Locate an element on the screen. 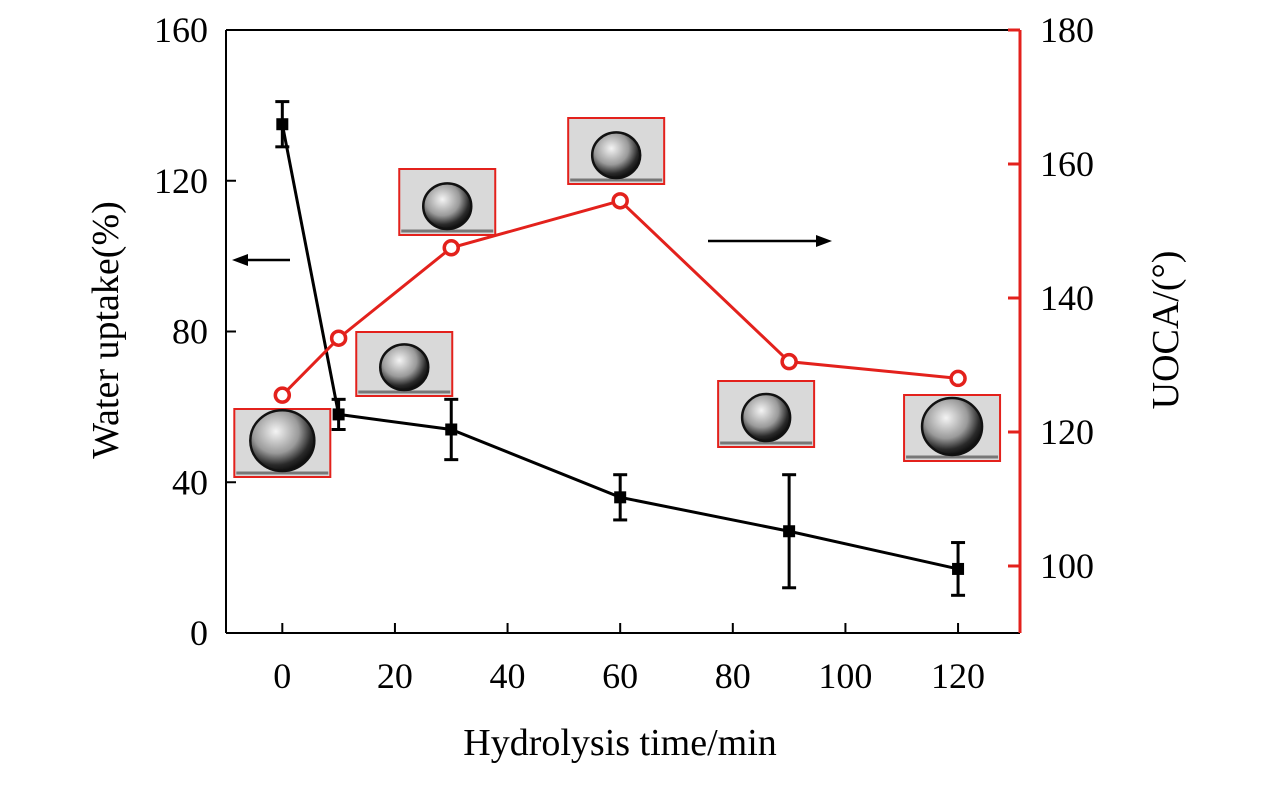 This screenshot has height=787, width=1276. left-tick-label: 120 is located at coordinates (181, 181).